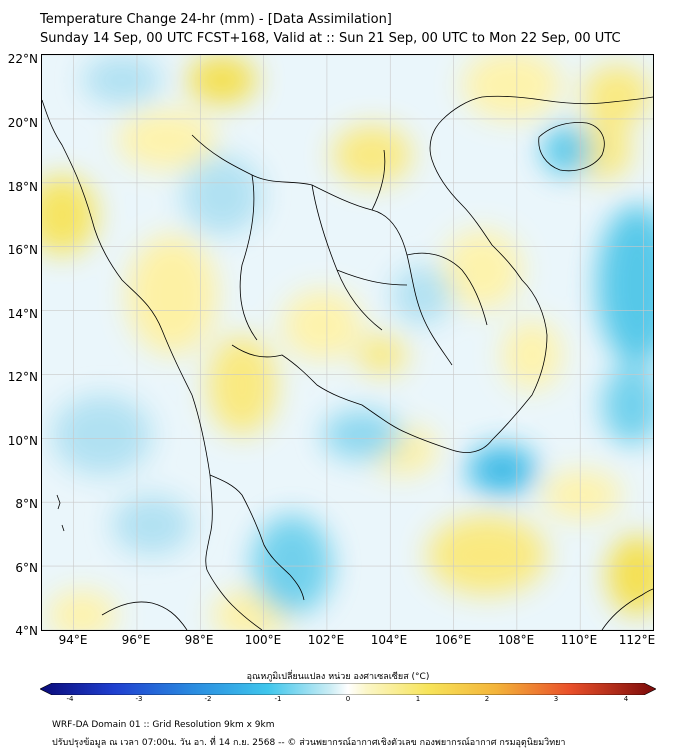  What do you see at coordinates (139, 699) in the screenshot?
I see `colorbar-tick: -3` at bounding box center [139, 699].